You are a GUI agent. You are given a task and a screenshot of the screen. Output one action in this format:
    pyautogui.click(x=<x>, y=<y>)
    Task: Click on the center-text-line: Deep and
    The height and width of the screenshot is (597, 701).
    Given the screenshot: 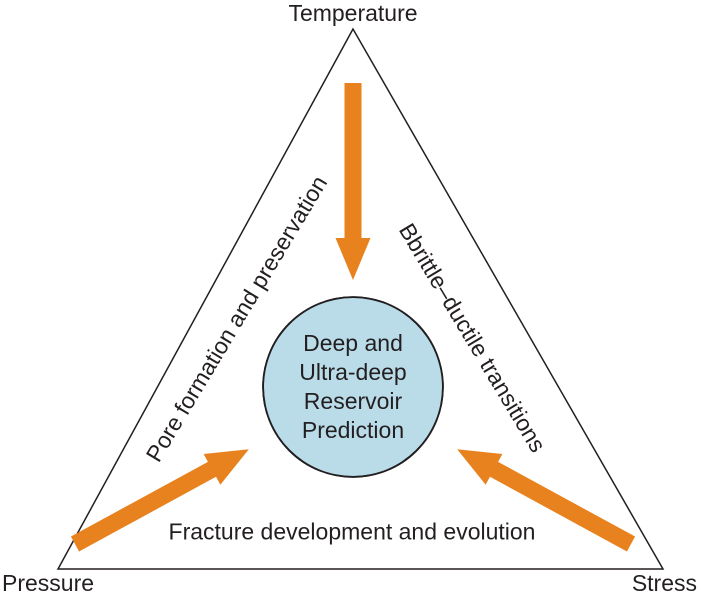 What is the action you would take?
    pyautogui.click(x=353, y=343)
    